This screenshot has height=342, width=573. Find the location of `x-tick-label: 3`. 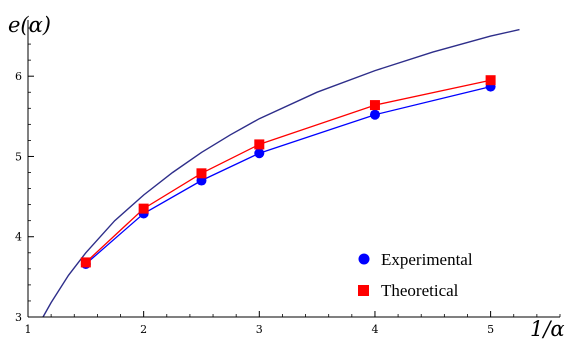

x-tick-label: 3 is located at coordinates (259, 329).